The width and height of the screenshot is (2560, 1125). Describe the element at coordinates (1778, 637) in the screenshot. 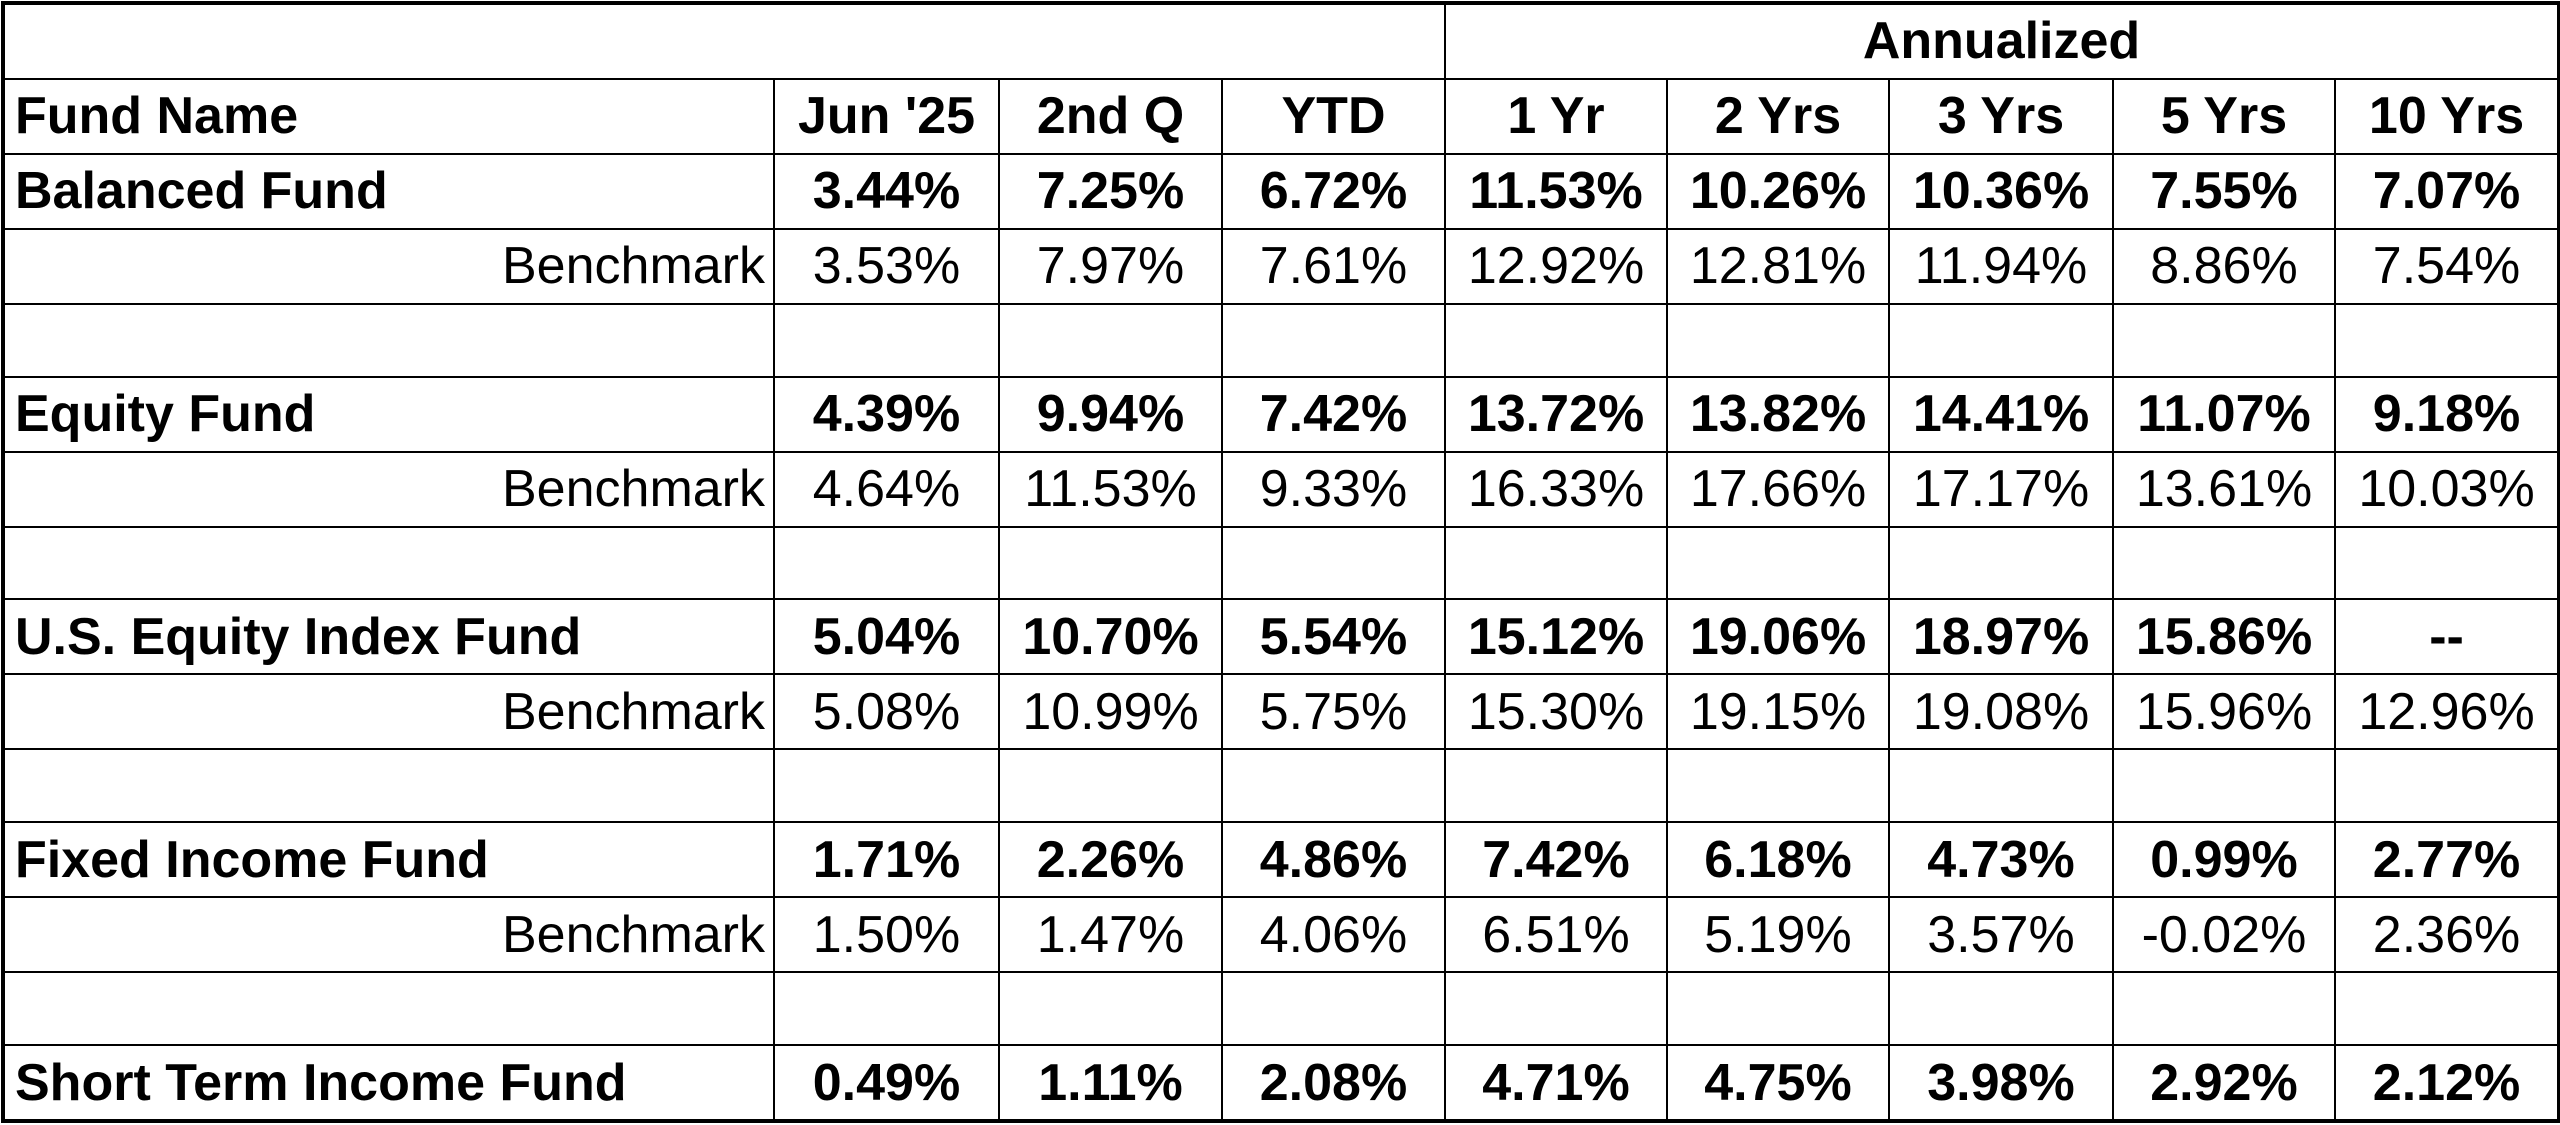

I see `fund-return-cell: 19.06%` at that location.